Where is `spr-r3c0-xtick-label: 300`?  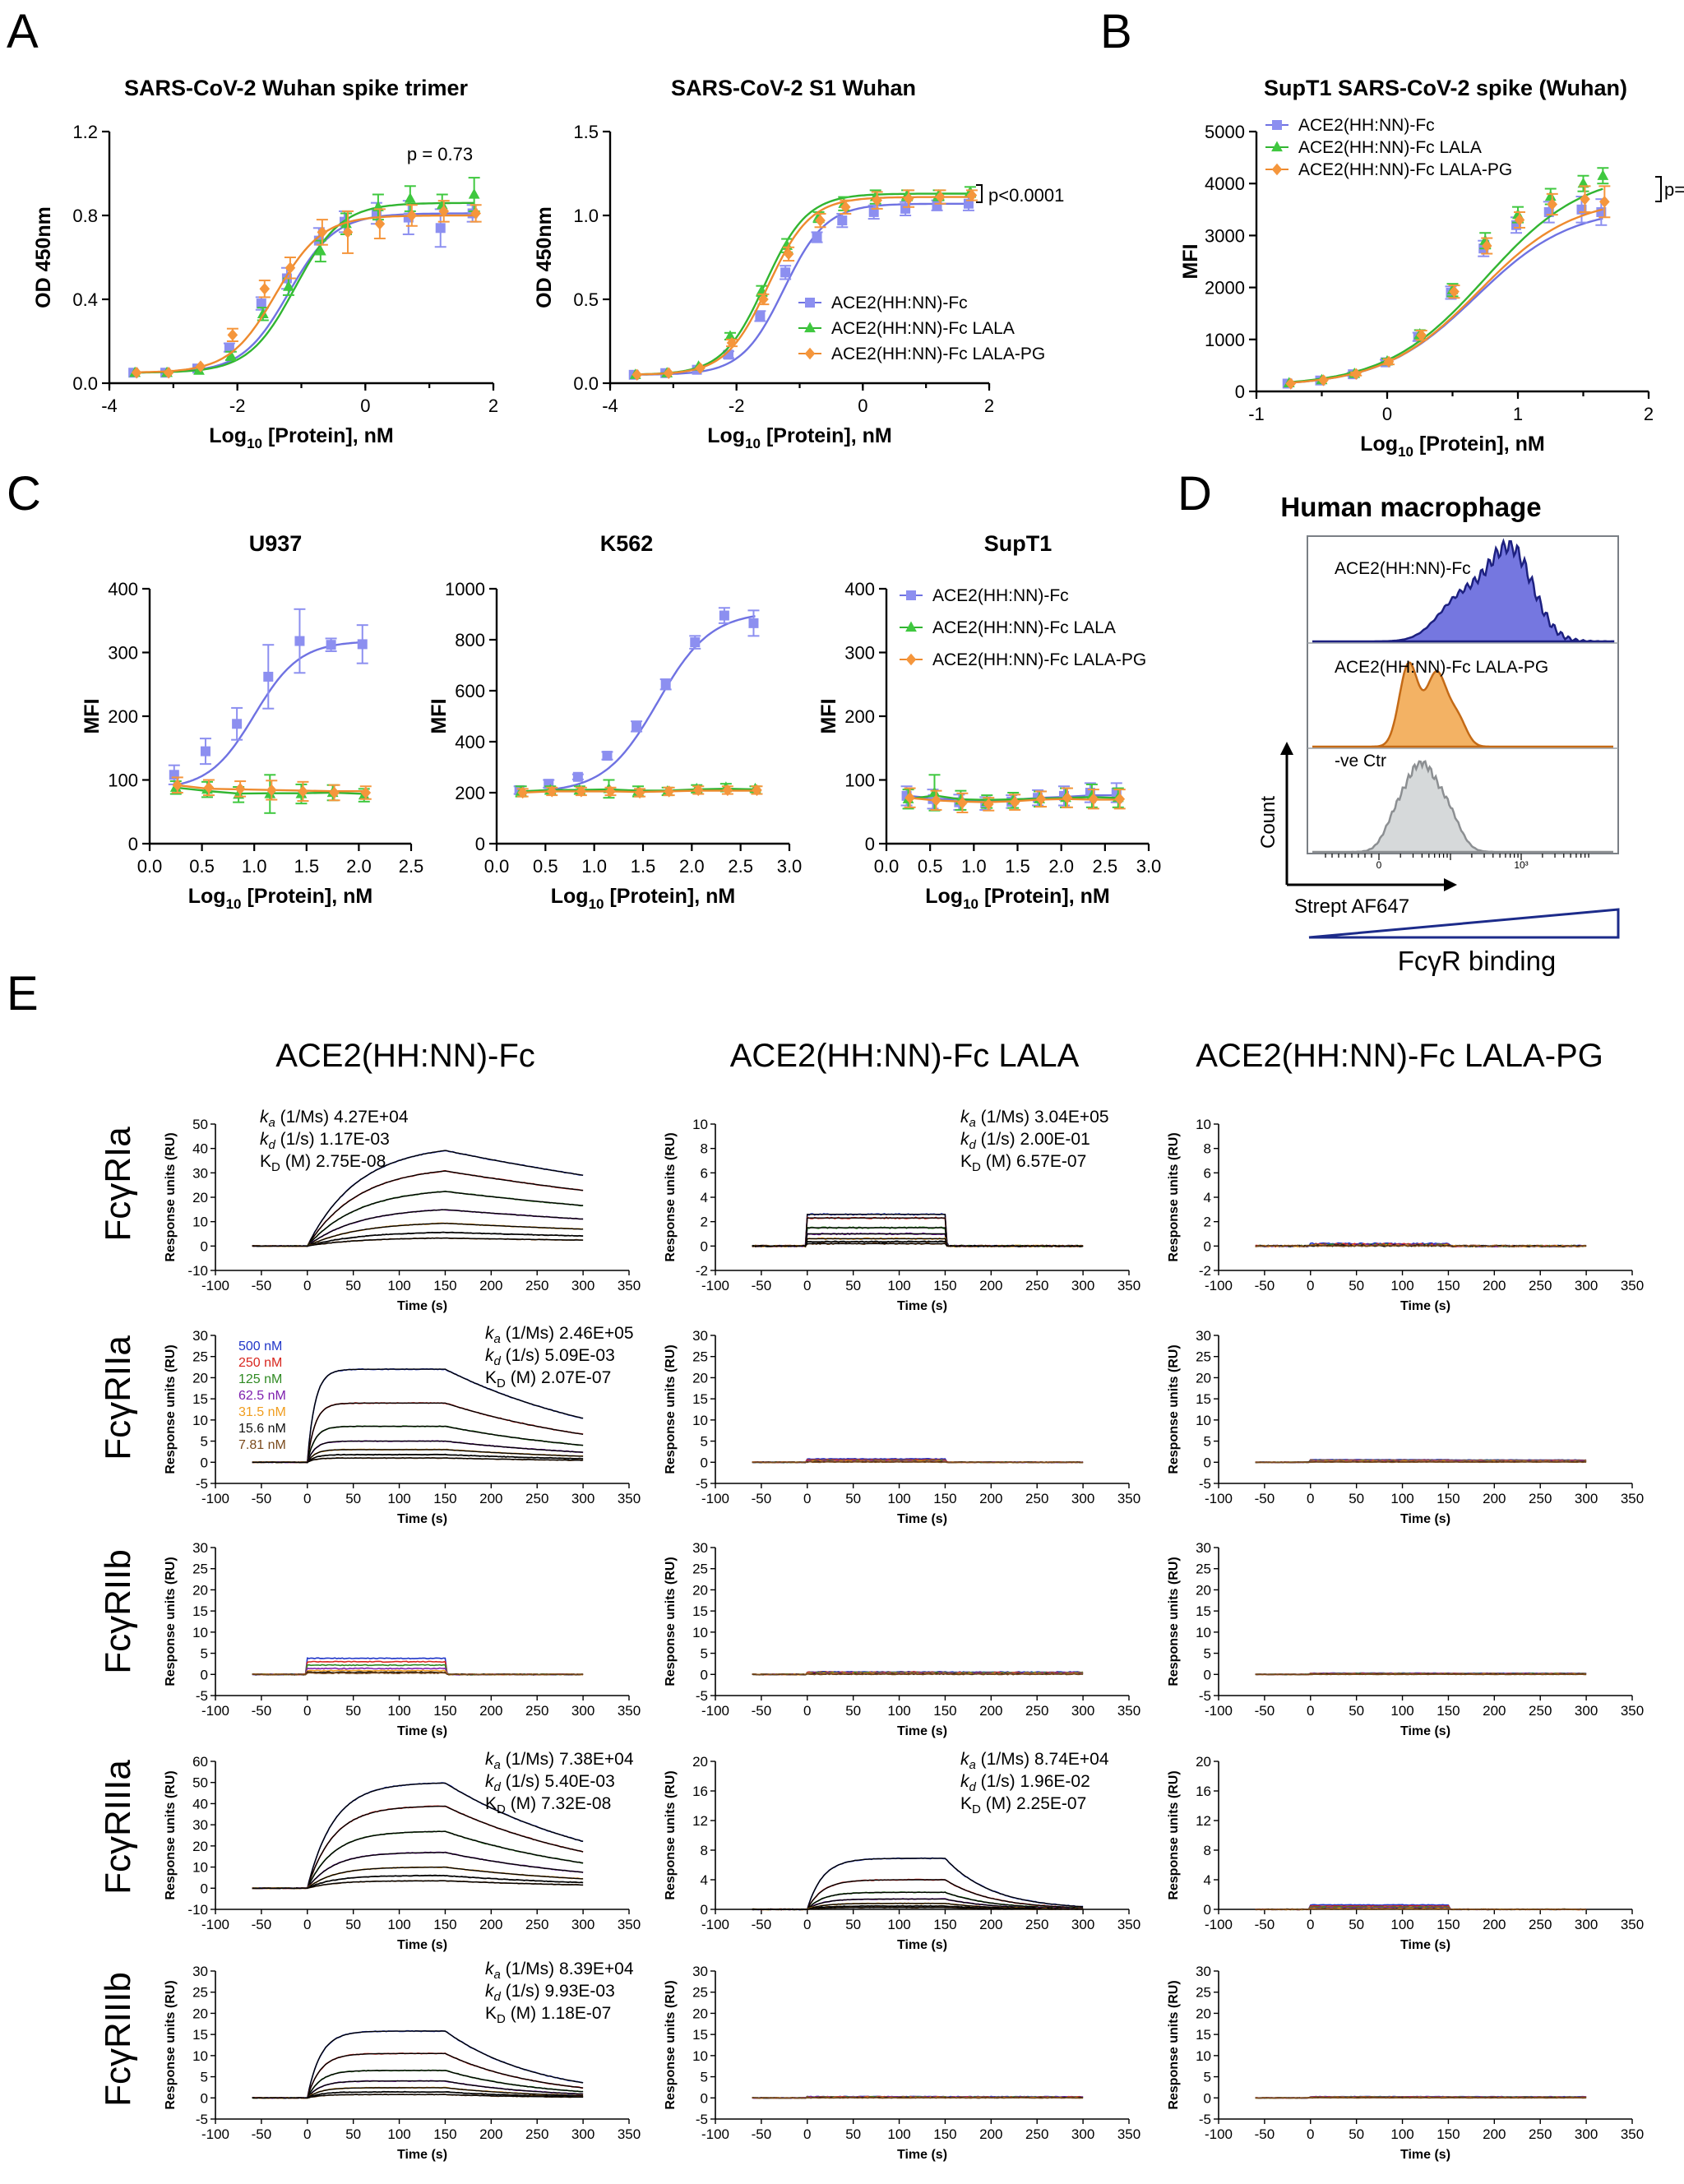 spr-r3c0-xtick-label: 300 is located at coordinates (582, 1924).